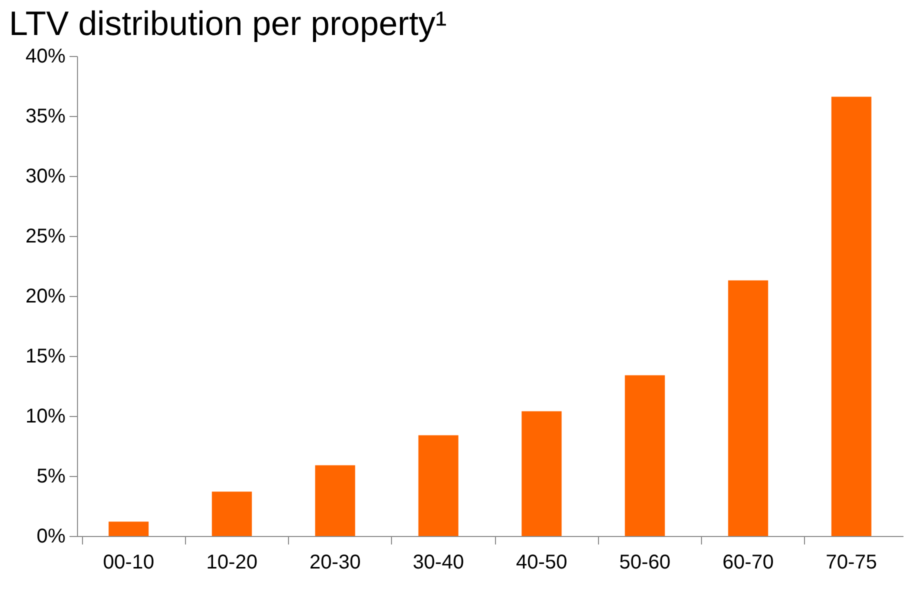 The image size is (916, 589). Describe the element at coordinates (45, 177) in the screenshot. I see `y-tick-label: 30%` at that location.